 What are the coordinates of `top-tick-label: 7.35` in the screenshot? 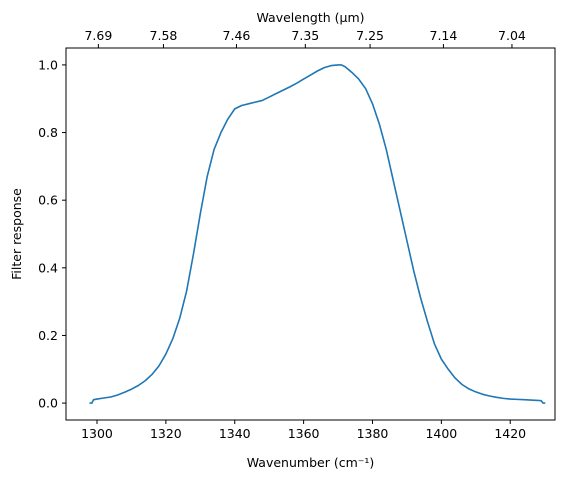 It's located at (305, 35).